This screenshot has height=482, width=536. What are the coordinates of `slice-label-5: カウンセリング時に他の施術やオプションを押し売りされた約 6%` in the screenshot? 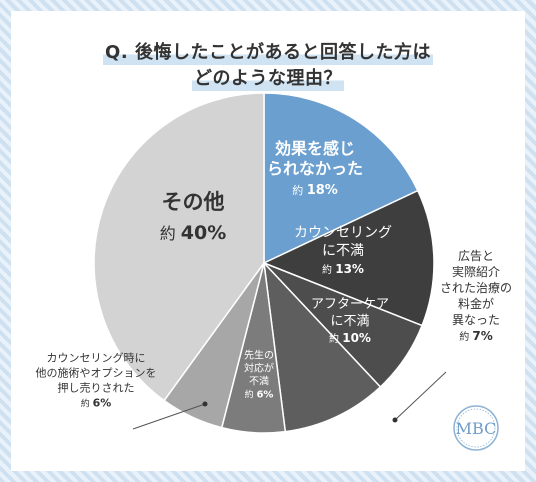 It's located at (96, 380).